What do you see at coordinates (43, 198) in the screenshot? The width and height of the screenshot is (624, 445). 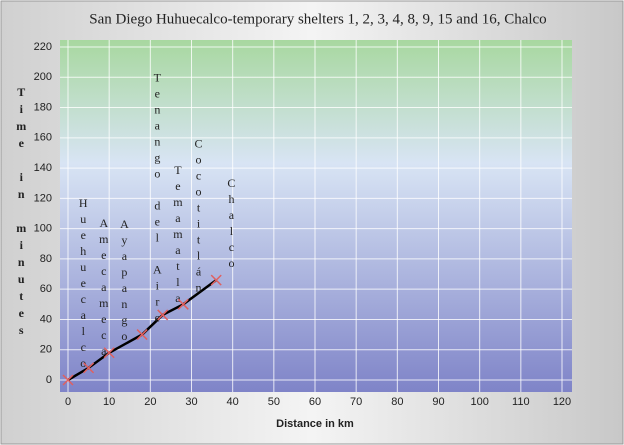 I see `y-tick-label: 120` at bounding box center [43, 198].